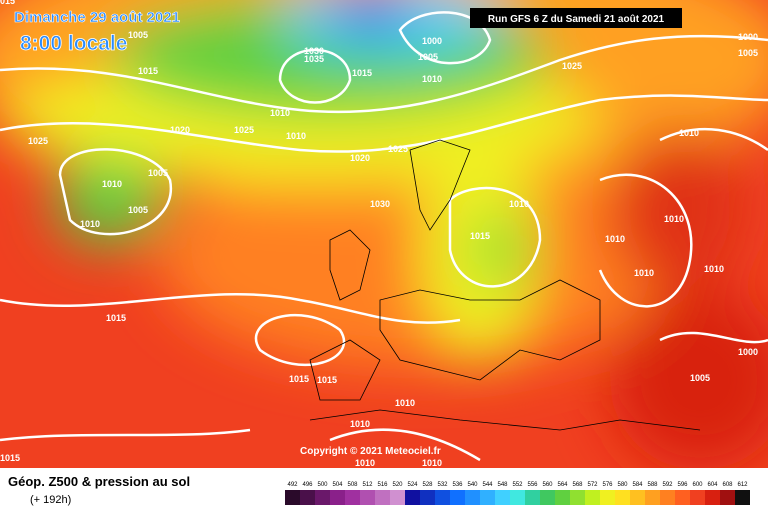  Describe the element at coordinates (592, 485) in the screenshot. I see `legend-label: 572` at that location.